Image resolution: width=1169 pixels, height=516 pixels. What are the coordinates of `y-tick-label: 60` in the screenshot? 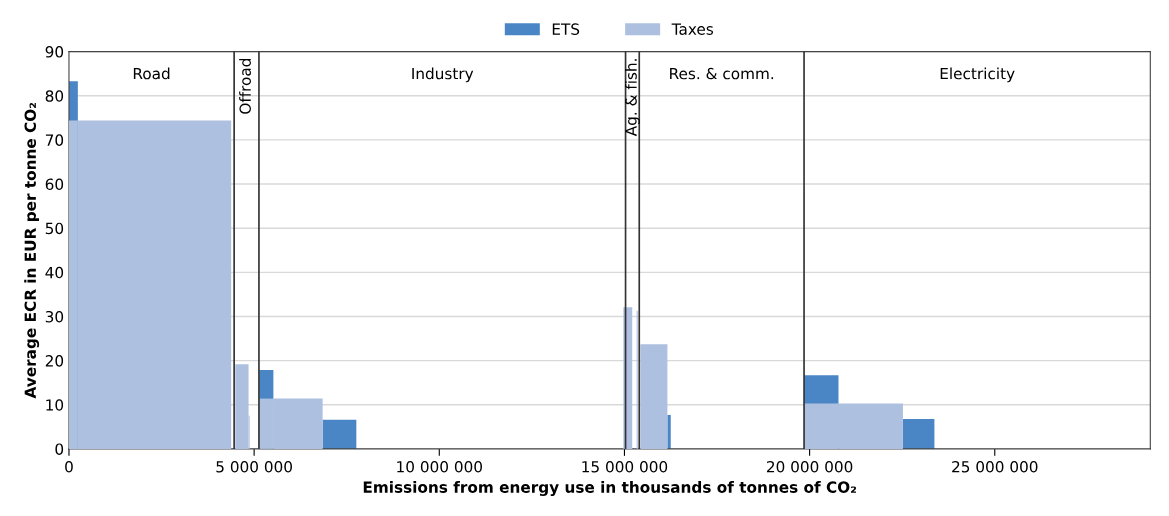 It's located at (54, 184).